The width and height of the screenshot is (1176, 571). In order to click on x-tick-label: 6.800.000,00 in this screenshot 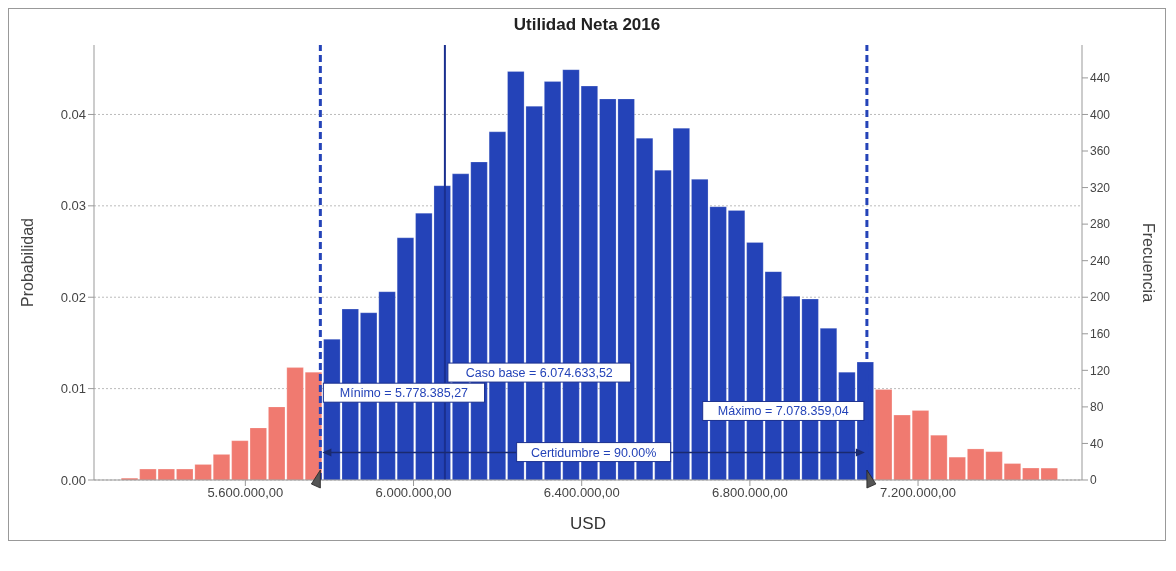, I will do `click(749, 493)`.